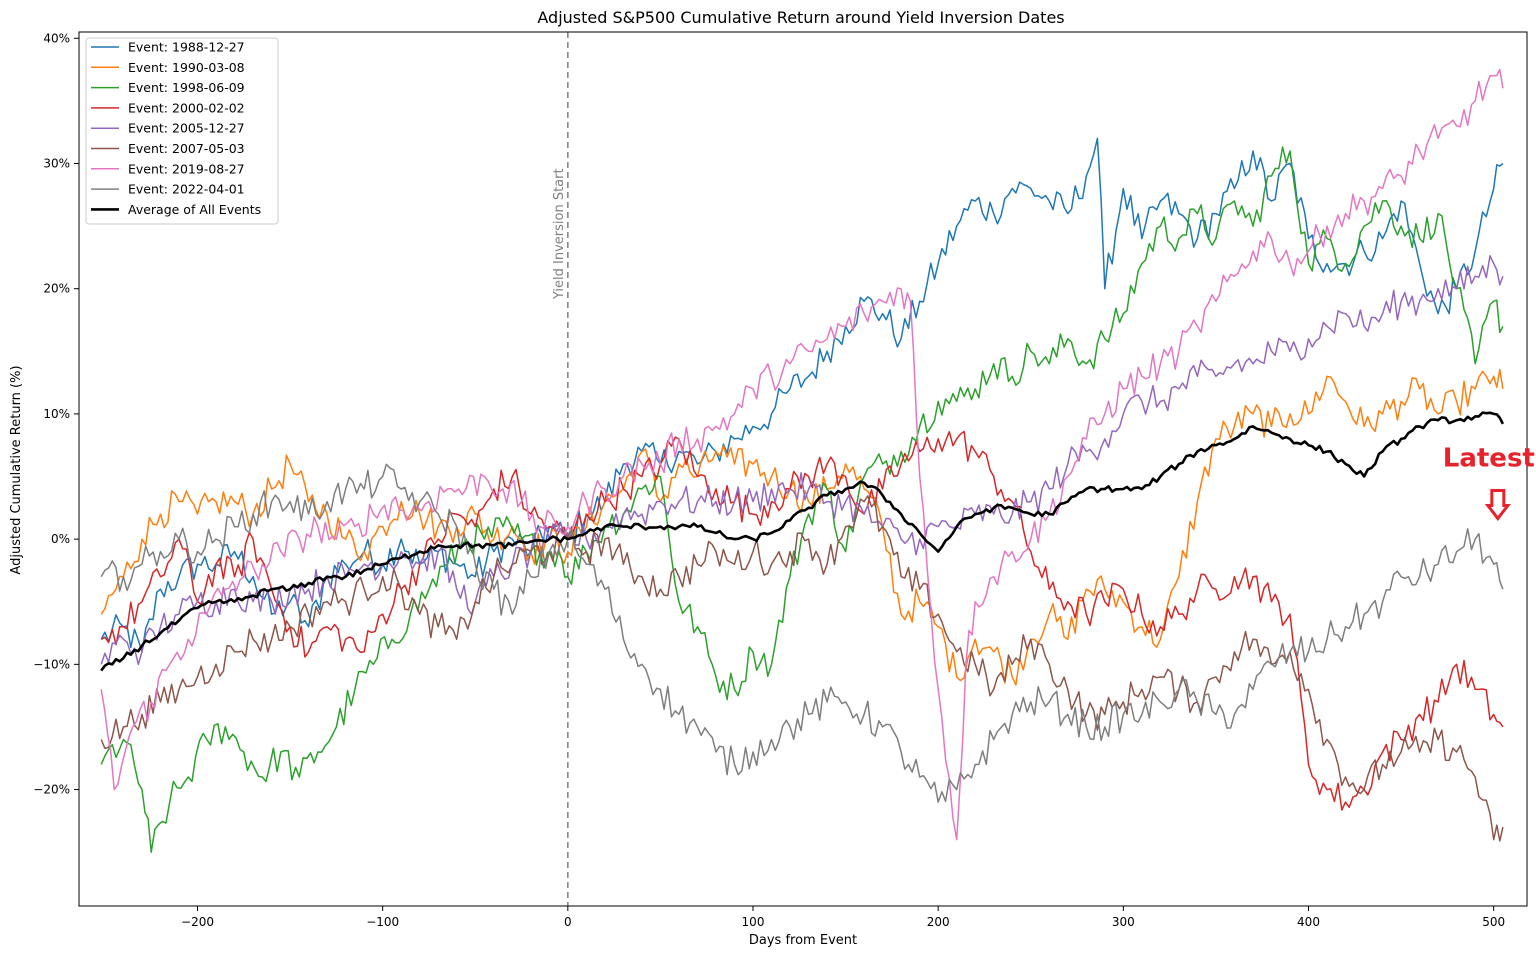  Describe the element at coordinates (56, 163) in the screenshot. I see `y-tick-label: 30%` at that location.